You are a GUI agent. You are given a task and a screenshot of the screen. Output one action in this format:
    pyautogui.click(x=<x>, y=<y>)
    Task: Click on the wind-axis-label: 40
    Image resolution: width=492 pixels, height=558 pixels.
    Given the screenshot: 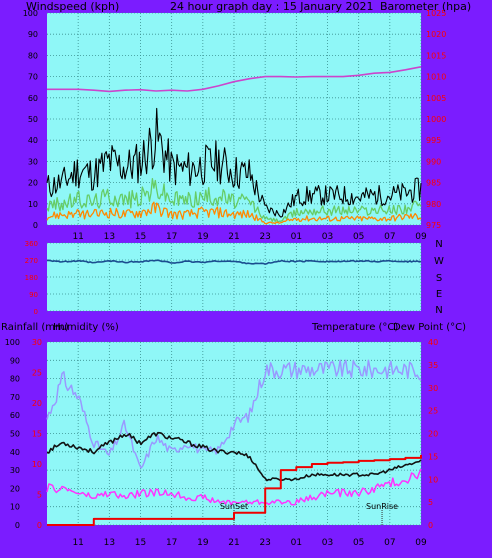 What is the action you would take?
    pyautogui.click(x=33, y=140)
    